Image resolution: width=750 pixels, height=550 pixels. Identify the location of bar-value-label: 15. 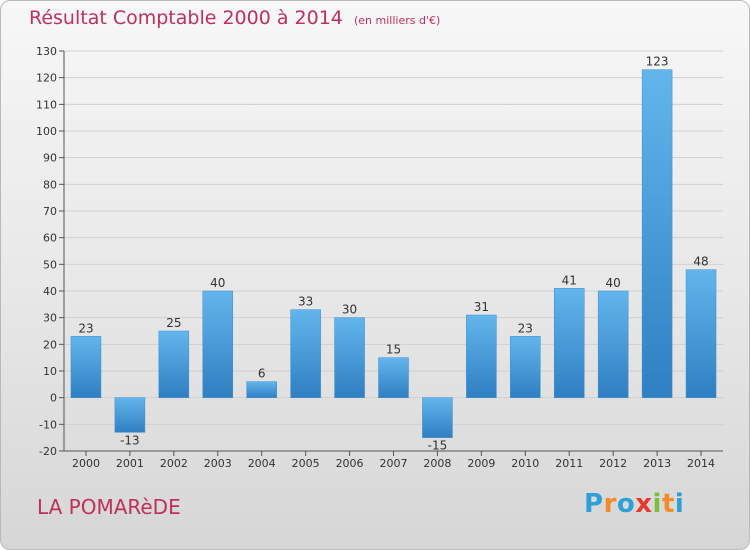
(393, 350).